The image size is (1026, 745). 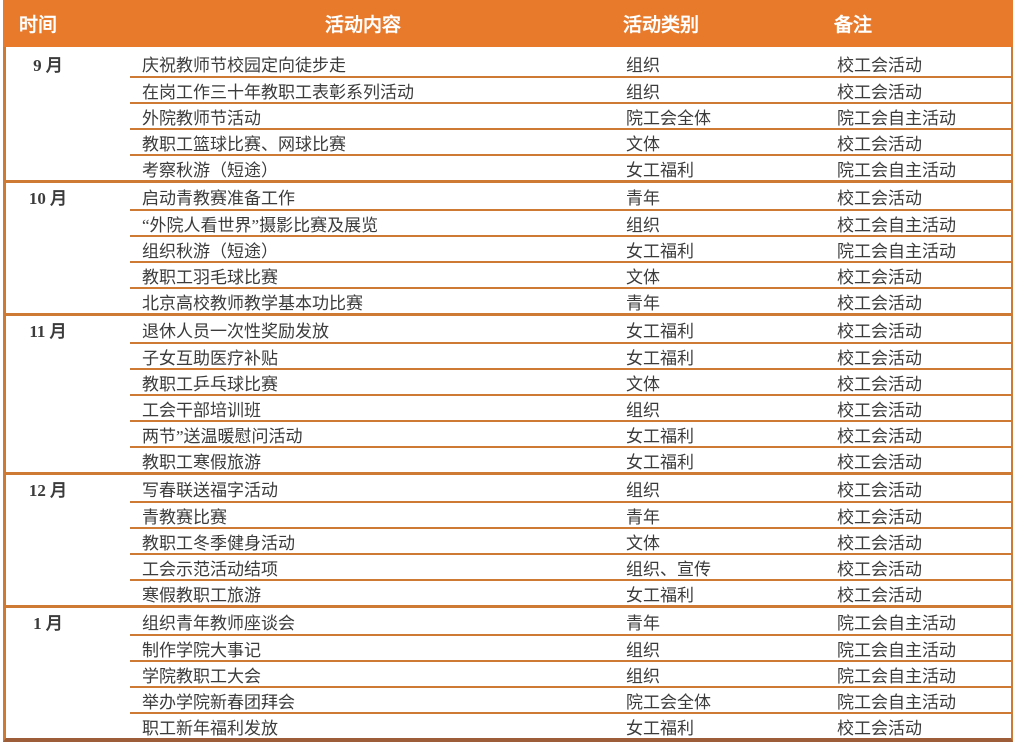 What do you see at coordinates (48, 65) in the screenshot?
I see `month-label: 9 月` at bounding box center [48, 65].